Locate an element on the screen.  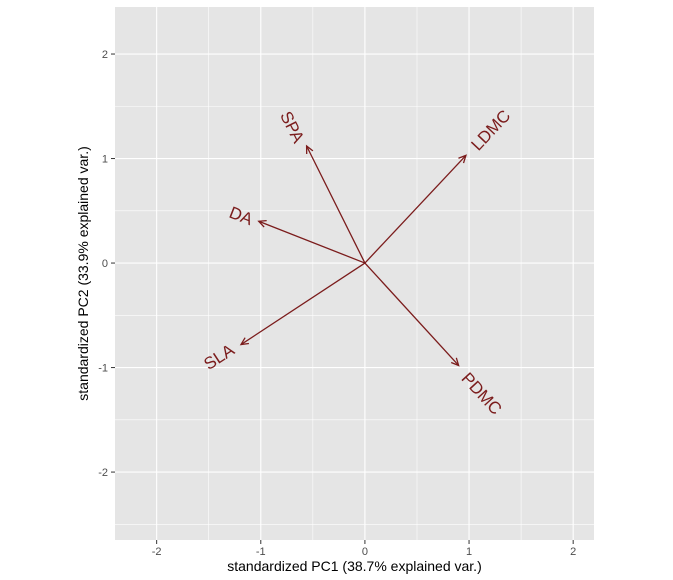
y-tick-label: 2 is located at coordinates (105, 55).